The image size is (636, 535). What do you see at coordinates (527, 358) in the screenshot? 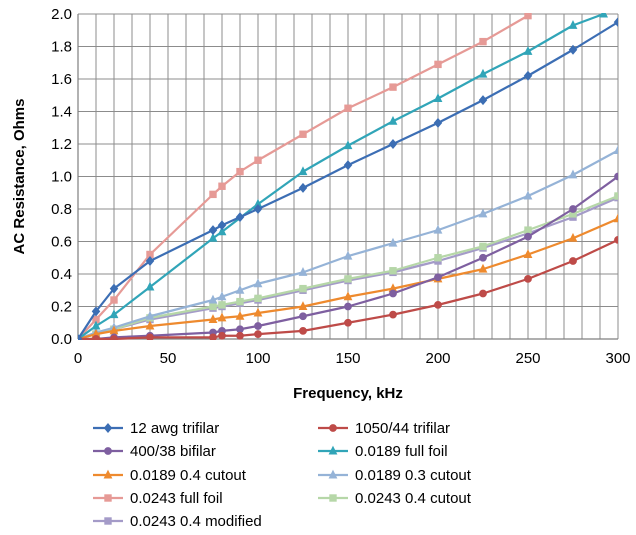
I see `x-tick-label: 250` at bounding box center [527, 358].